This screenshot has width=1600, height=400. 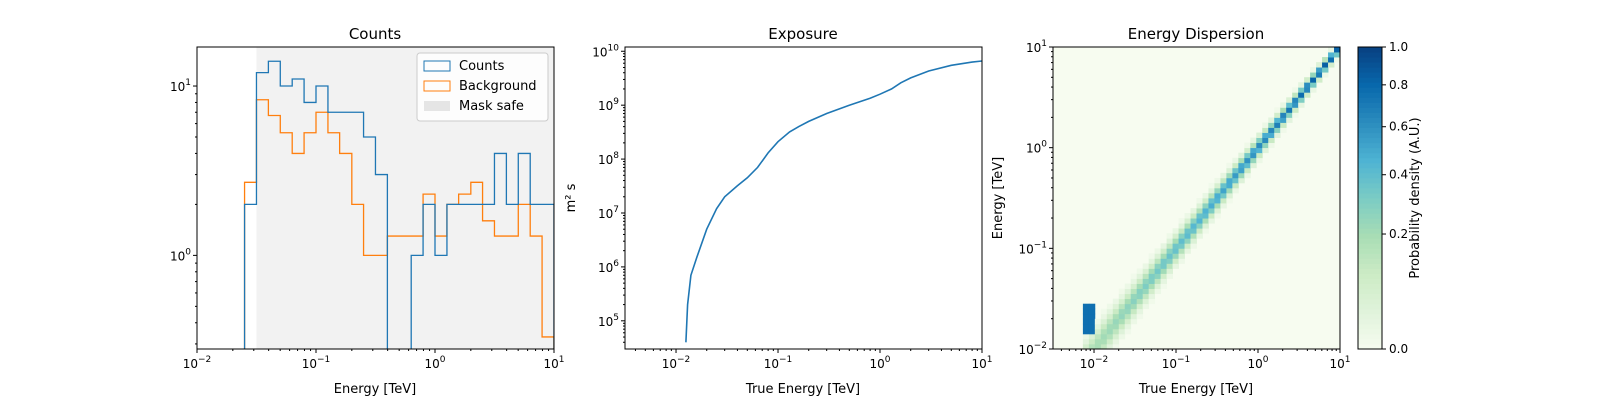 I want to click on edisp-xtick-label: 10¹, so click(x=1339, y=363).